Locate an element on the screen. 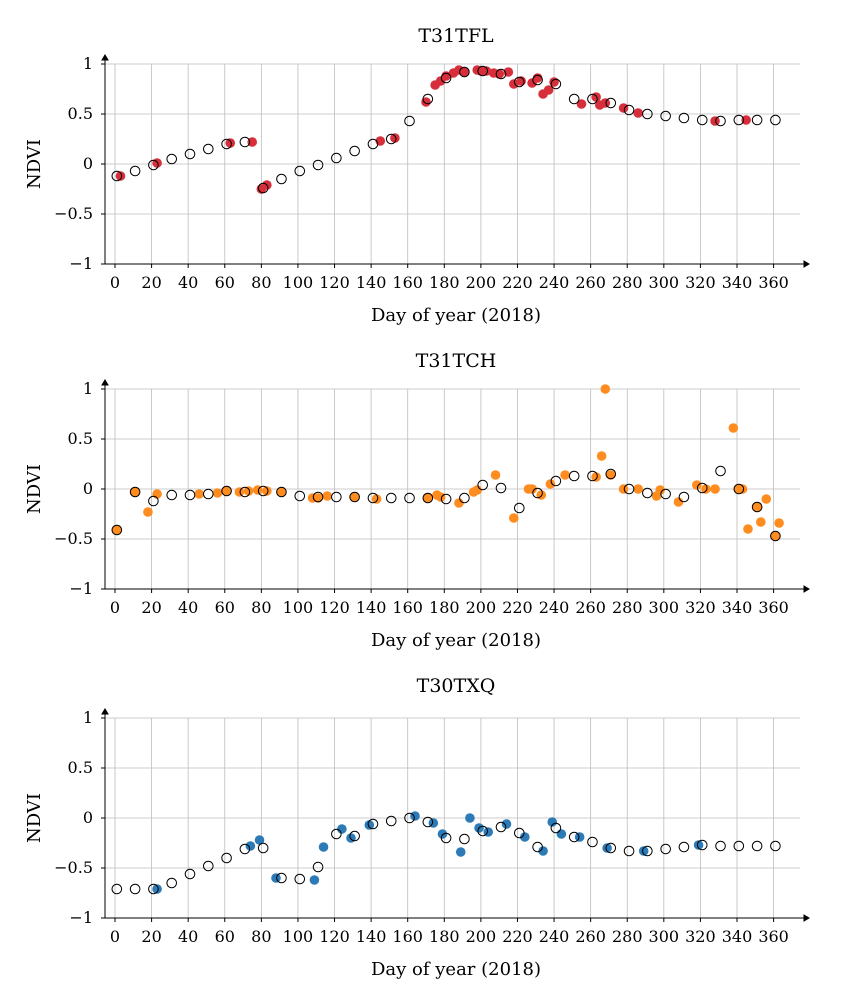  x-tick-label: 20 is located at coordinates (151, 607).